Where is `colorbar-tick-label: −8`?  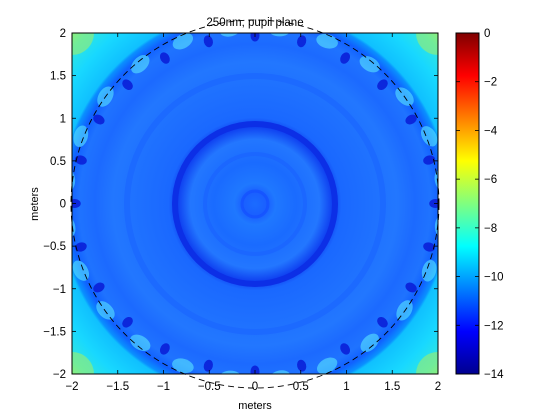
colorbar-tick-label: −8 is located at coordinates (490, 229).